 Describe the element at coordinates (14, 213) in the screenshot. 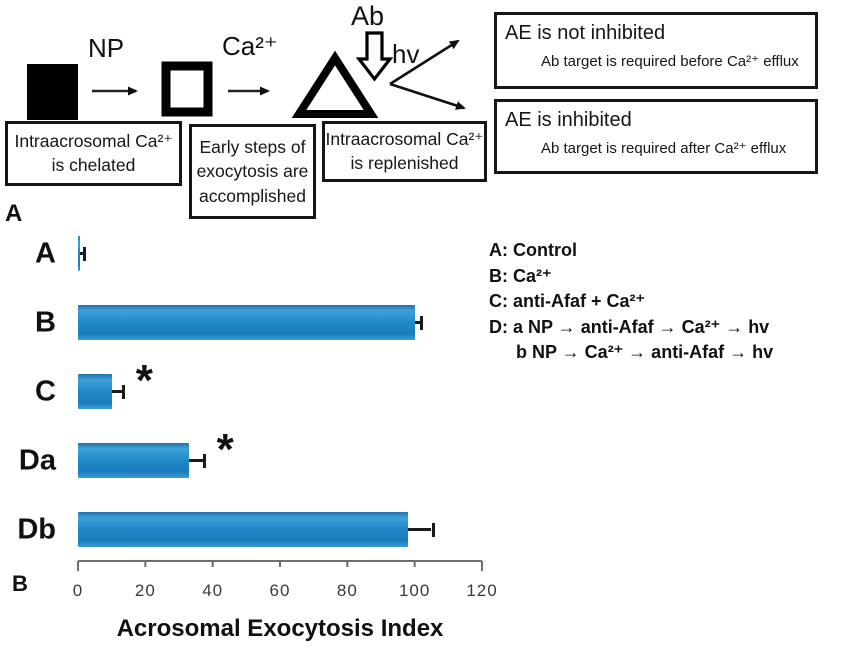

I see `panel-a-label: A` at that location.